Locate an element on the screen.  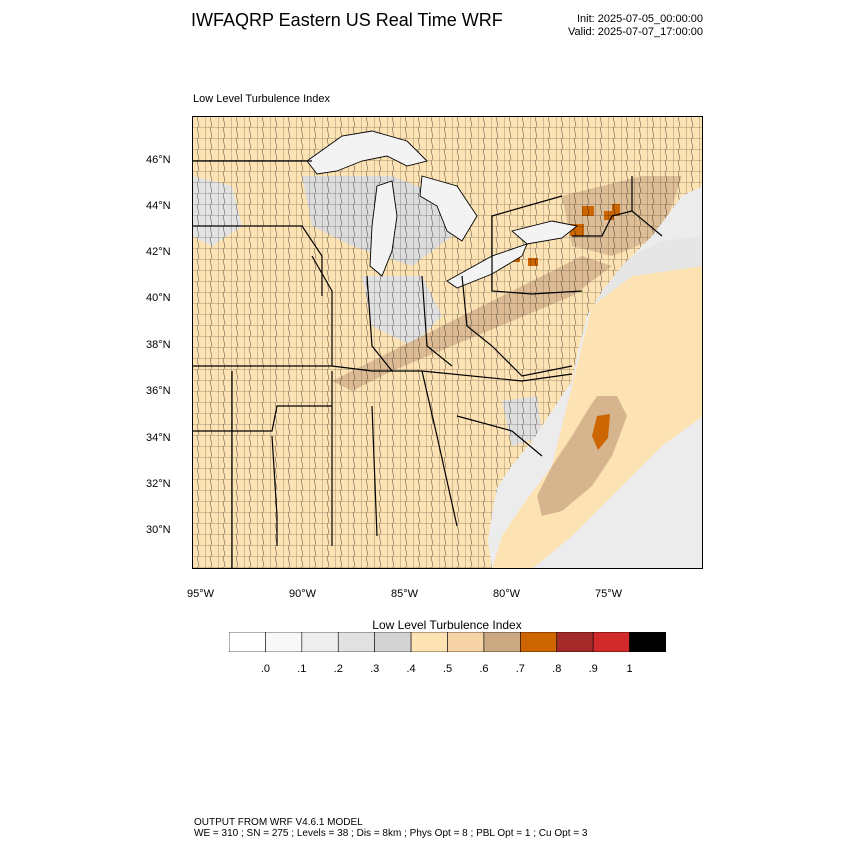
lat-label-30n: 30°N is located at coordinates (158, 530).